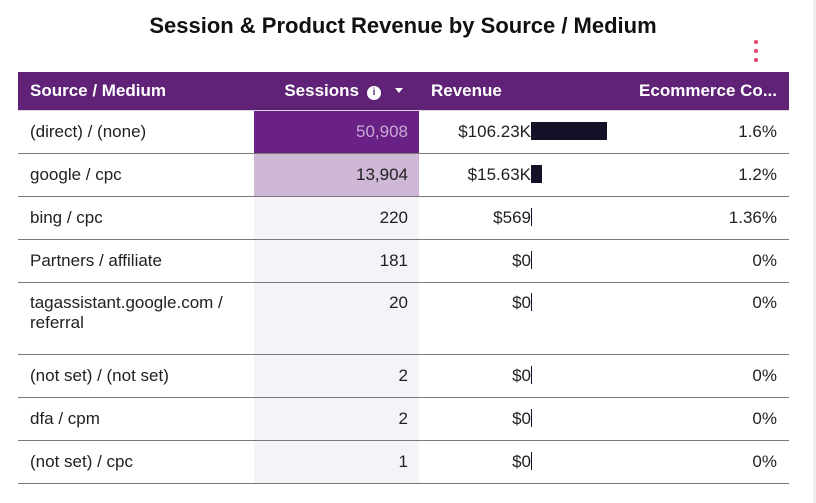 This screenshot has width=816, height=503. I want to click on cell-sessions: 181, so click(336, 261).